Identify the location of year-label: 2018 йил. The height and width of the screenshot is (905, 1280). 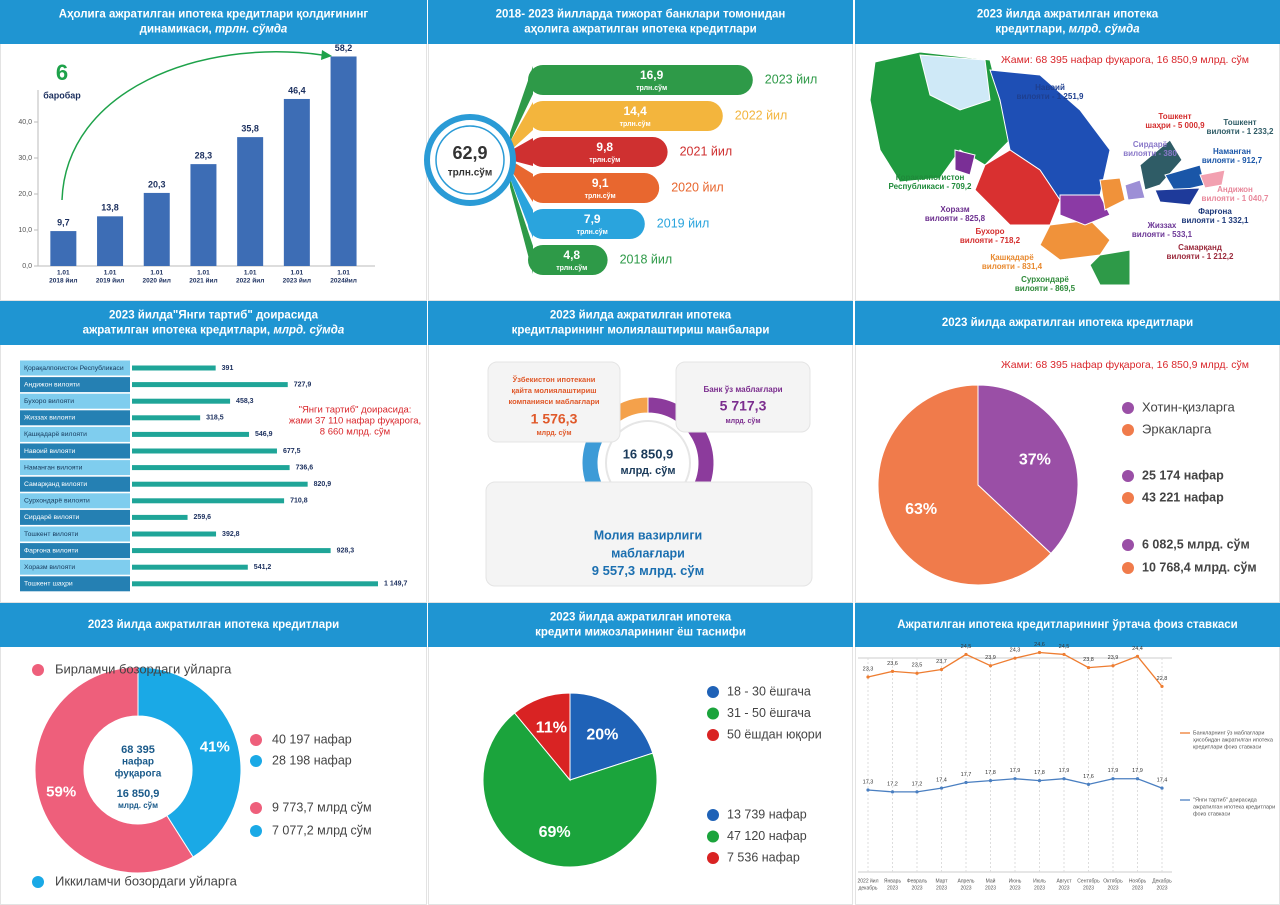
(646, 259).